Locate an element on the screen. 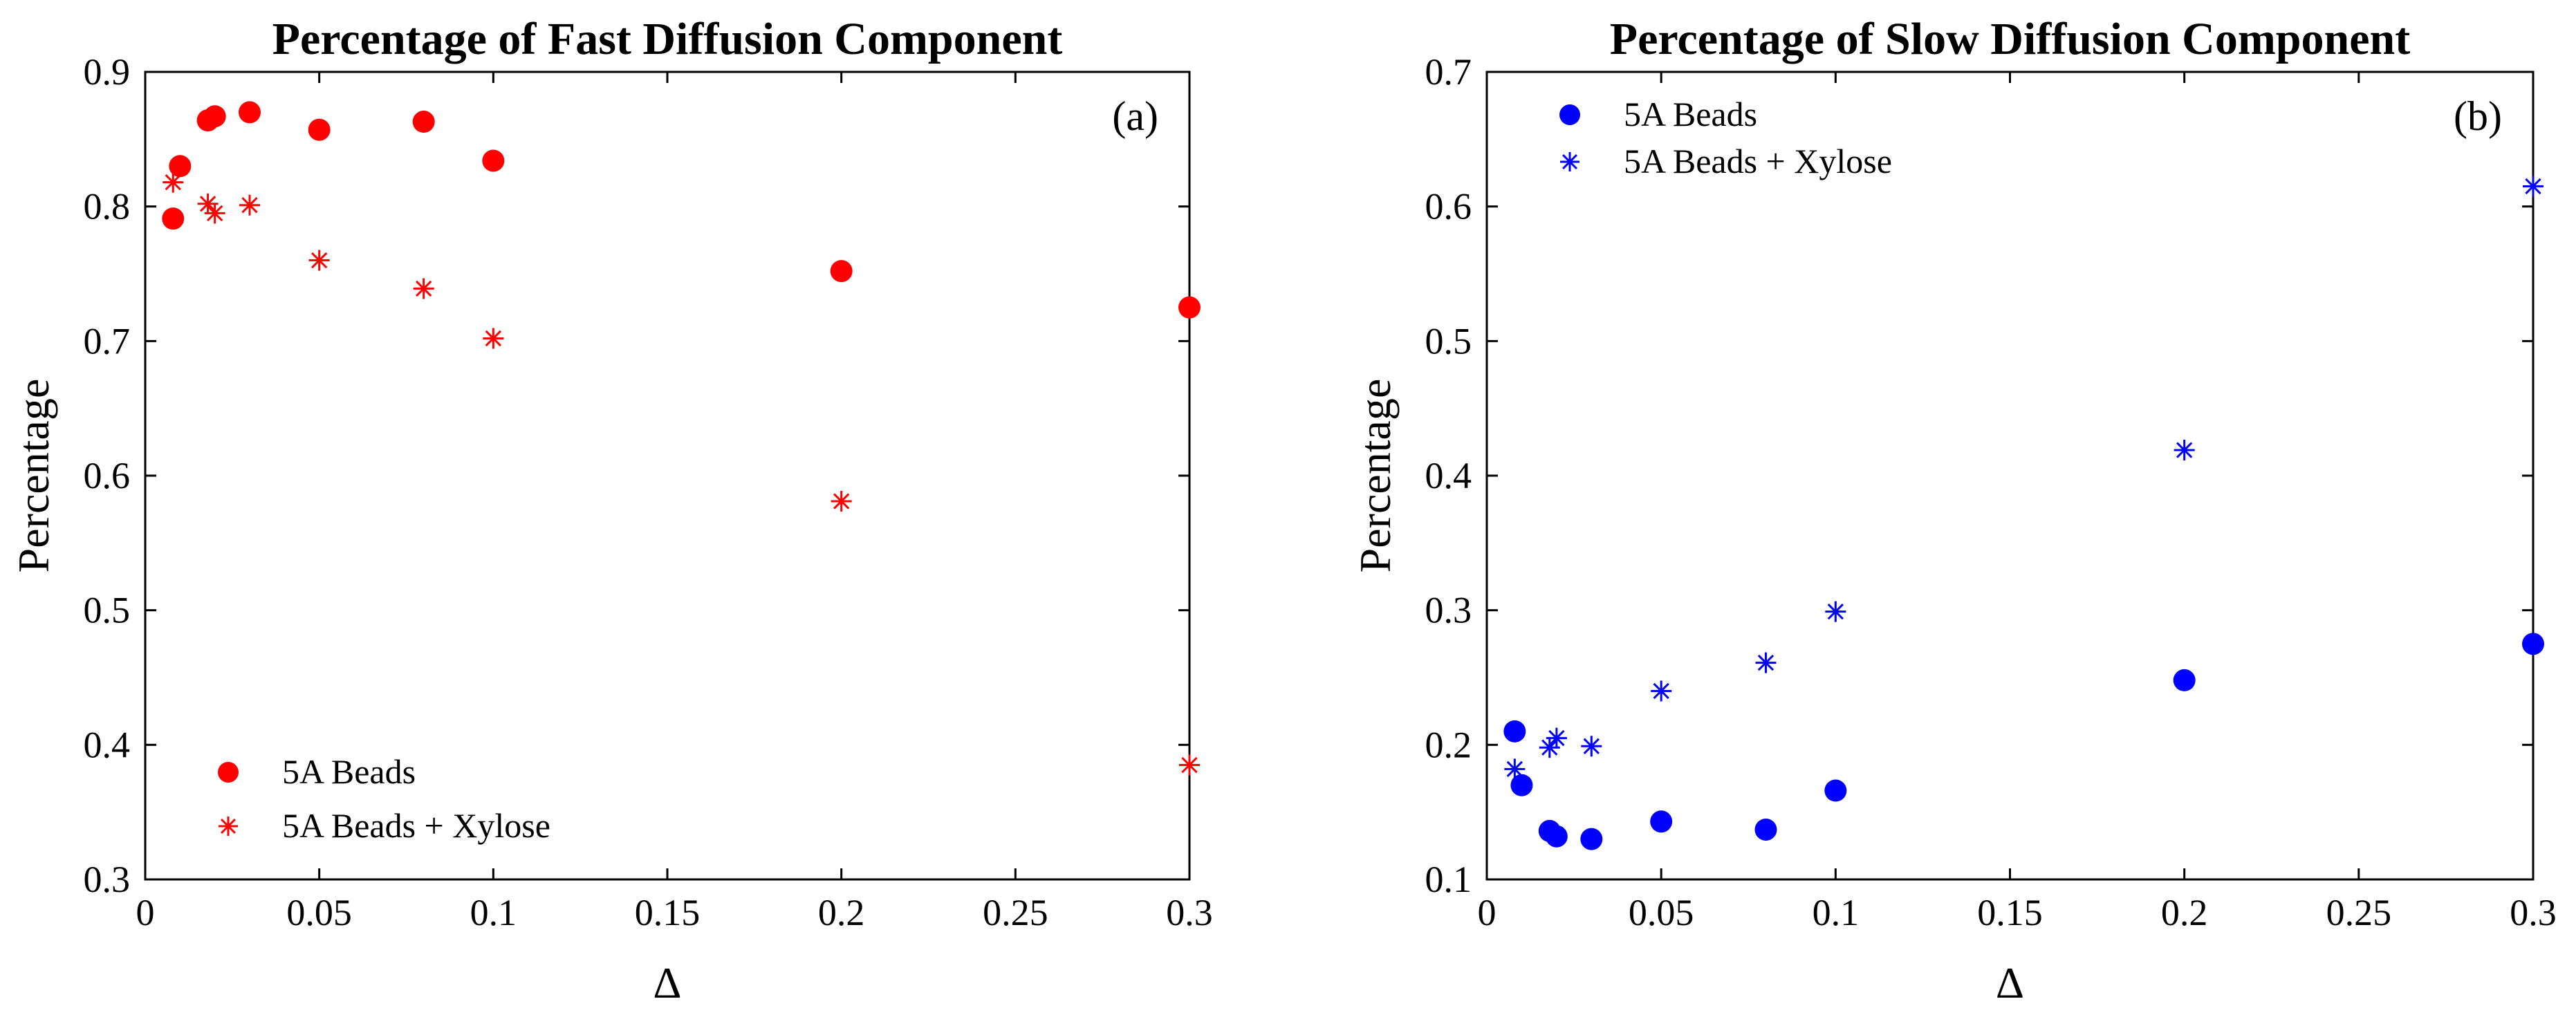 This screenshot has width=2576, height=1017. panel-label: (b) is located at coordinates (2478, 116).